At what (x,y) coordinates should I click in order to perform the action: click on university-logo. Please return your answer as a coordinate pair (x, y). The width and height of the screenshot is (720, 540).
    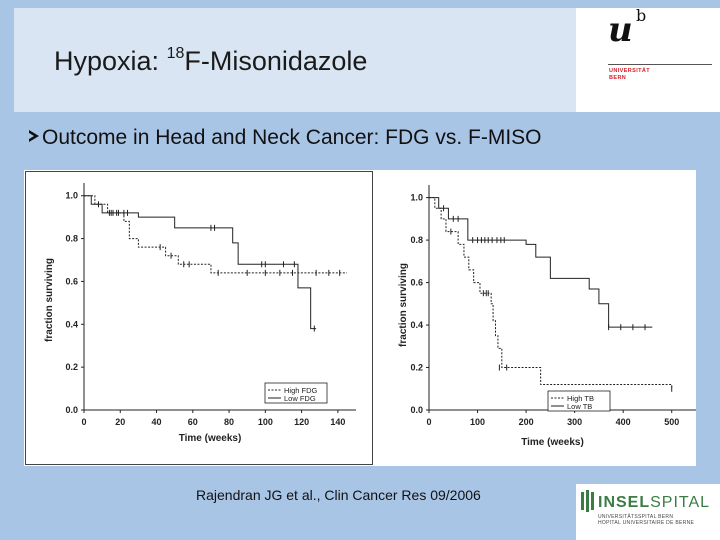
    Looking at the image, I should click on (648, 60).